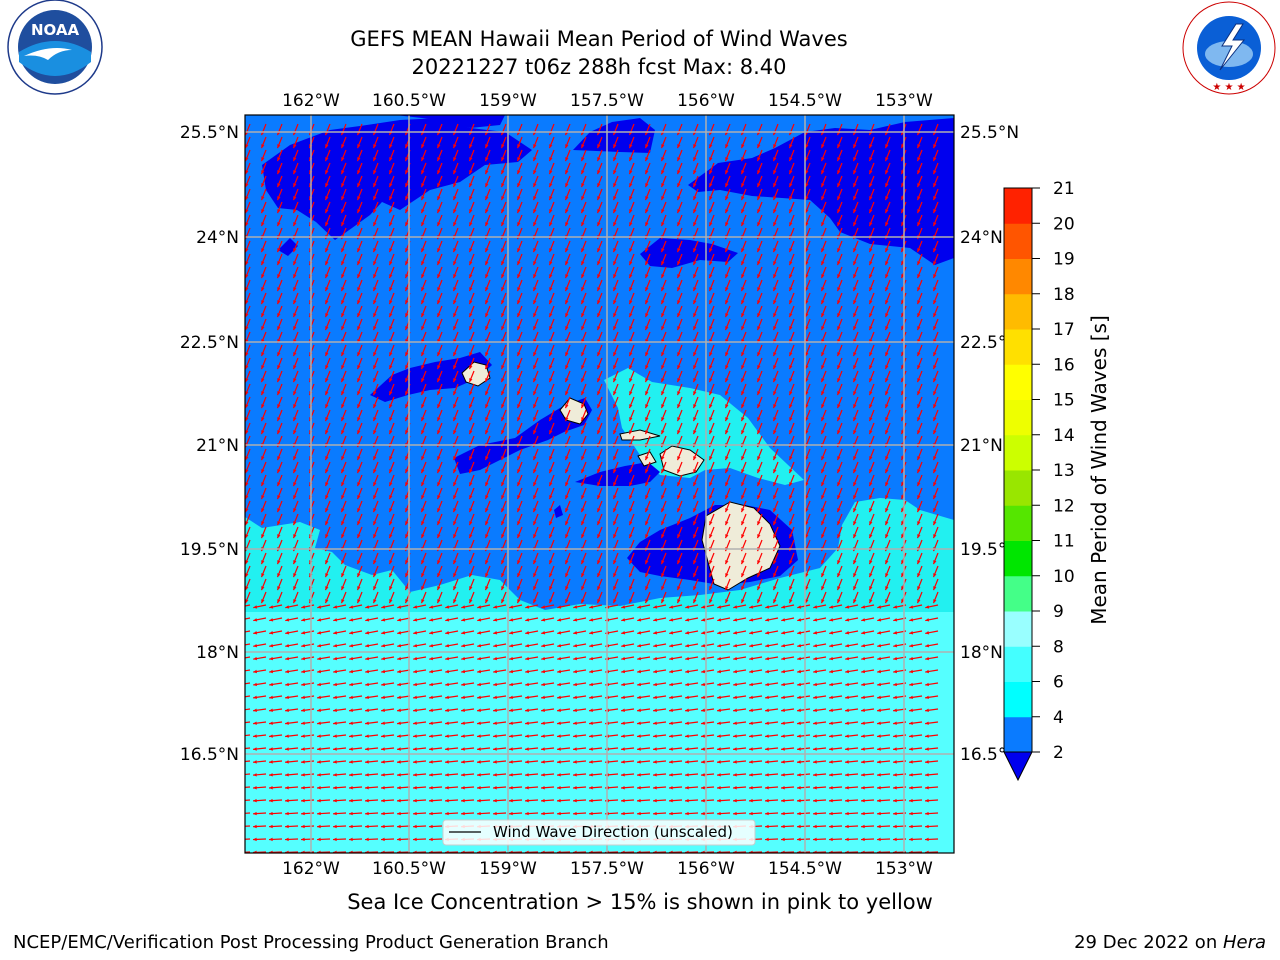 The image size is (1280, 960). Describe the element at coordinates (55, 47) in the screenshot. I see `noaa-logo: NOAA` at that location.